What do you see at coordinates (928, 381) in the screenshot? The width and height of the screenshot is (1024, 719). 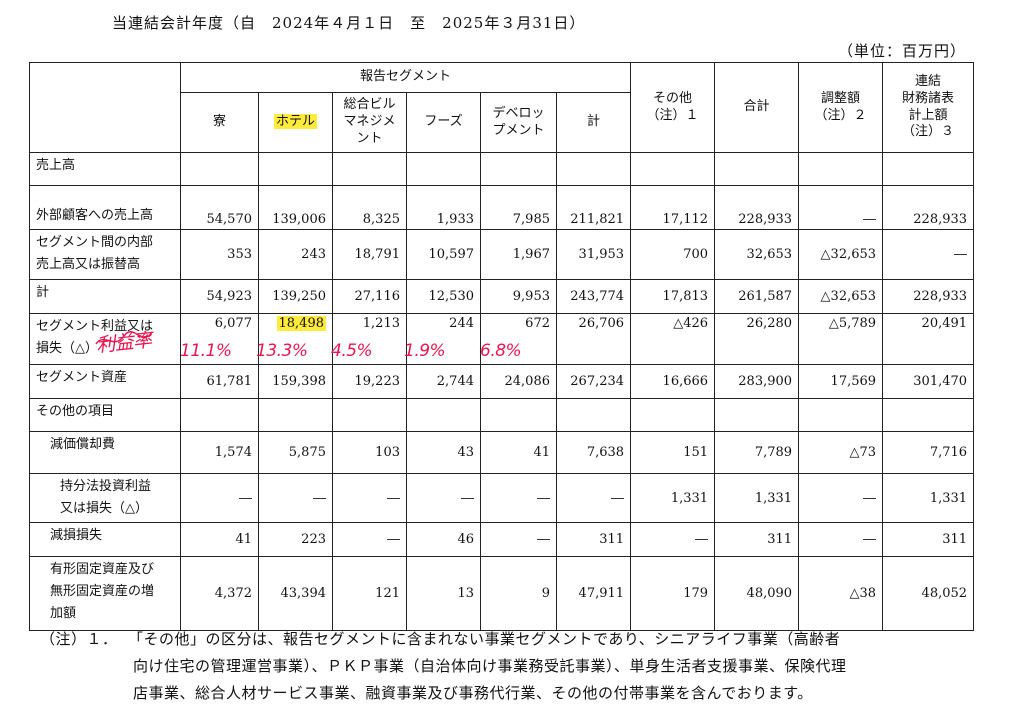 I see `value-cell: 301,470` at bounding box center [928, 381].